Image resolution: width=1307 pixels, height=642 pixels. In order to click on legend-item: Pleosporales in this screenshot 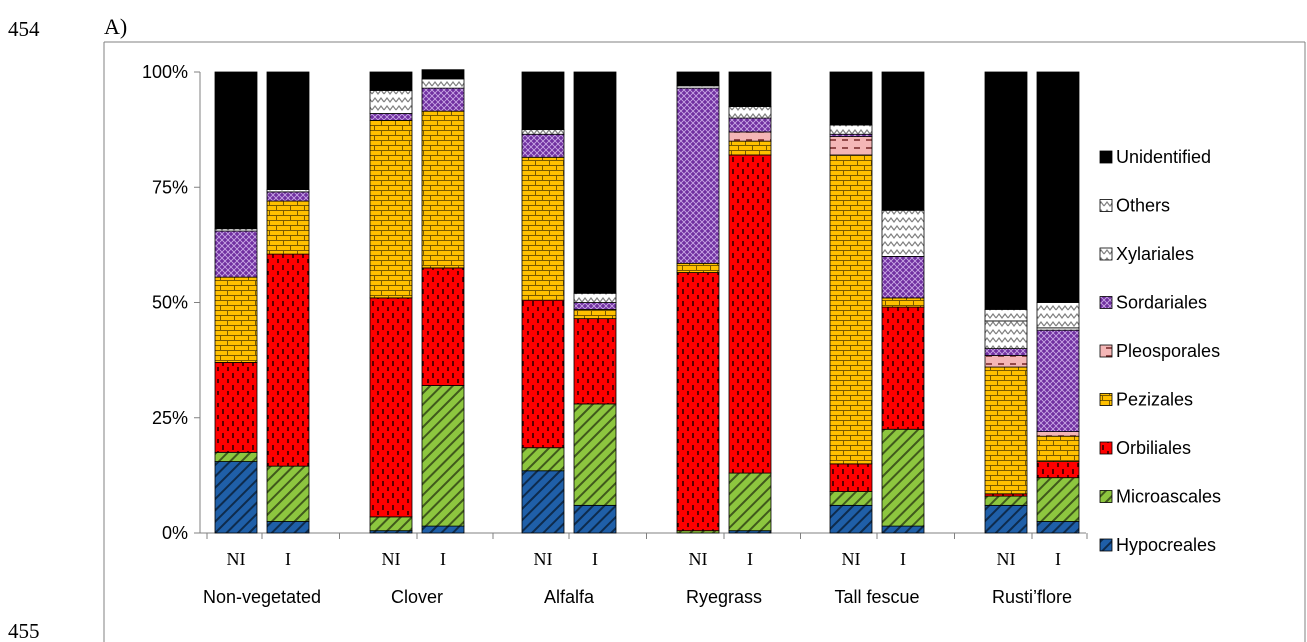, I will do `click(1159, 351)`.